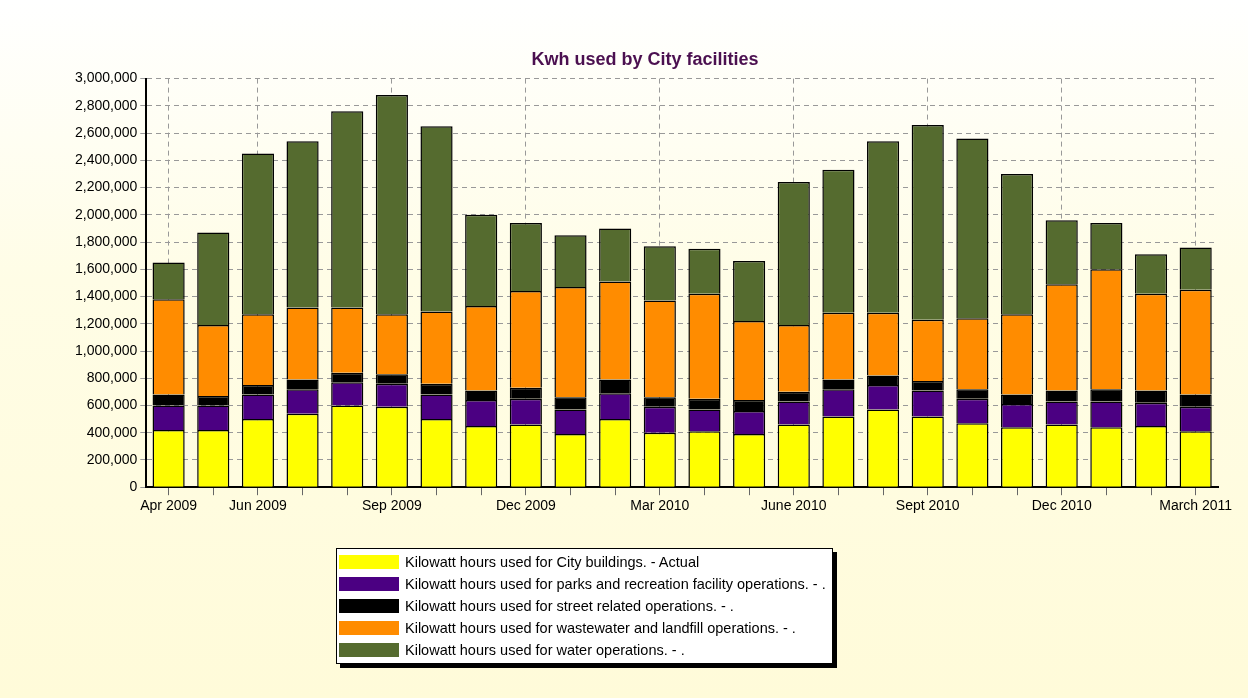  I want to click on y-tick-label: 2,000,000, so click(106, 213).